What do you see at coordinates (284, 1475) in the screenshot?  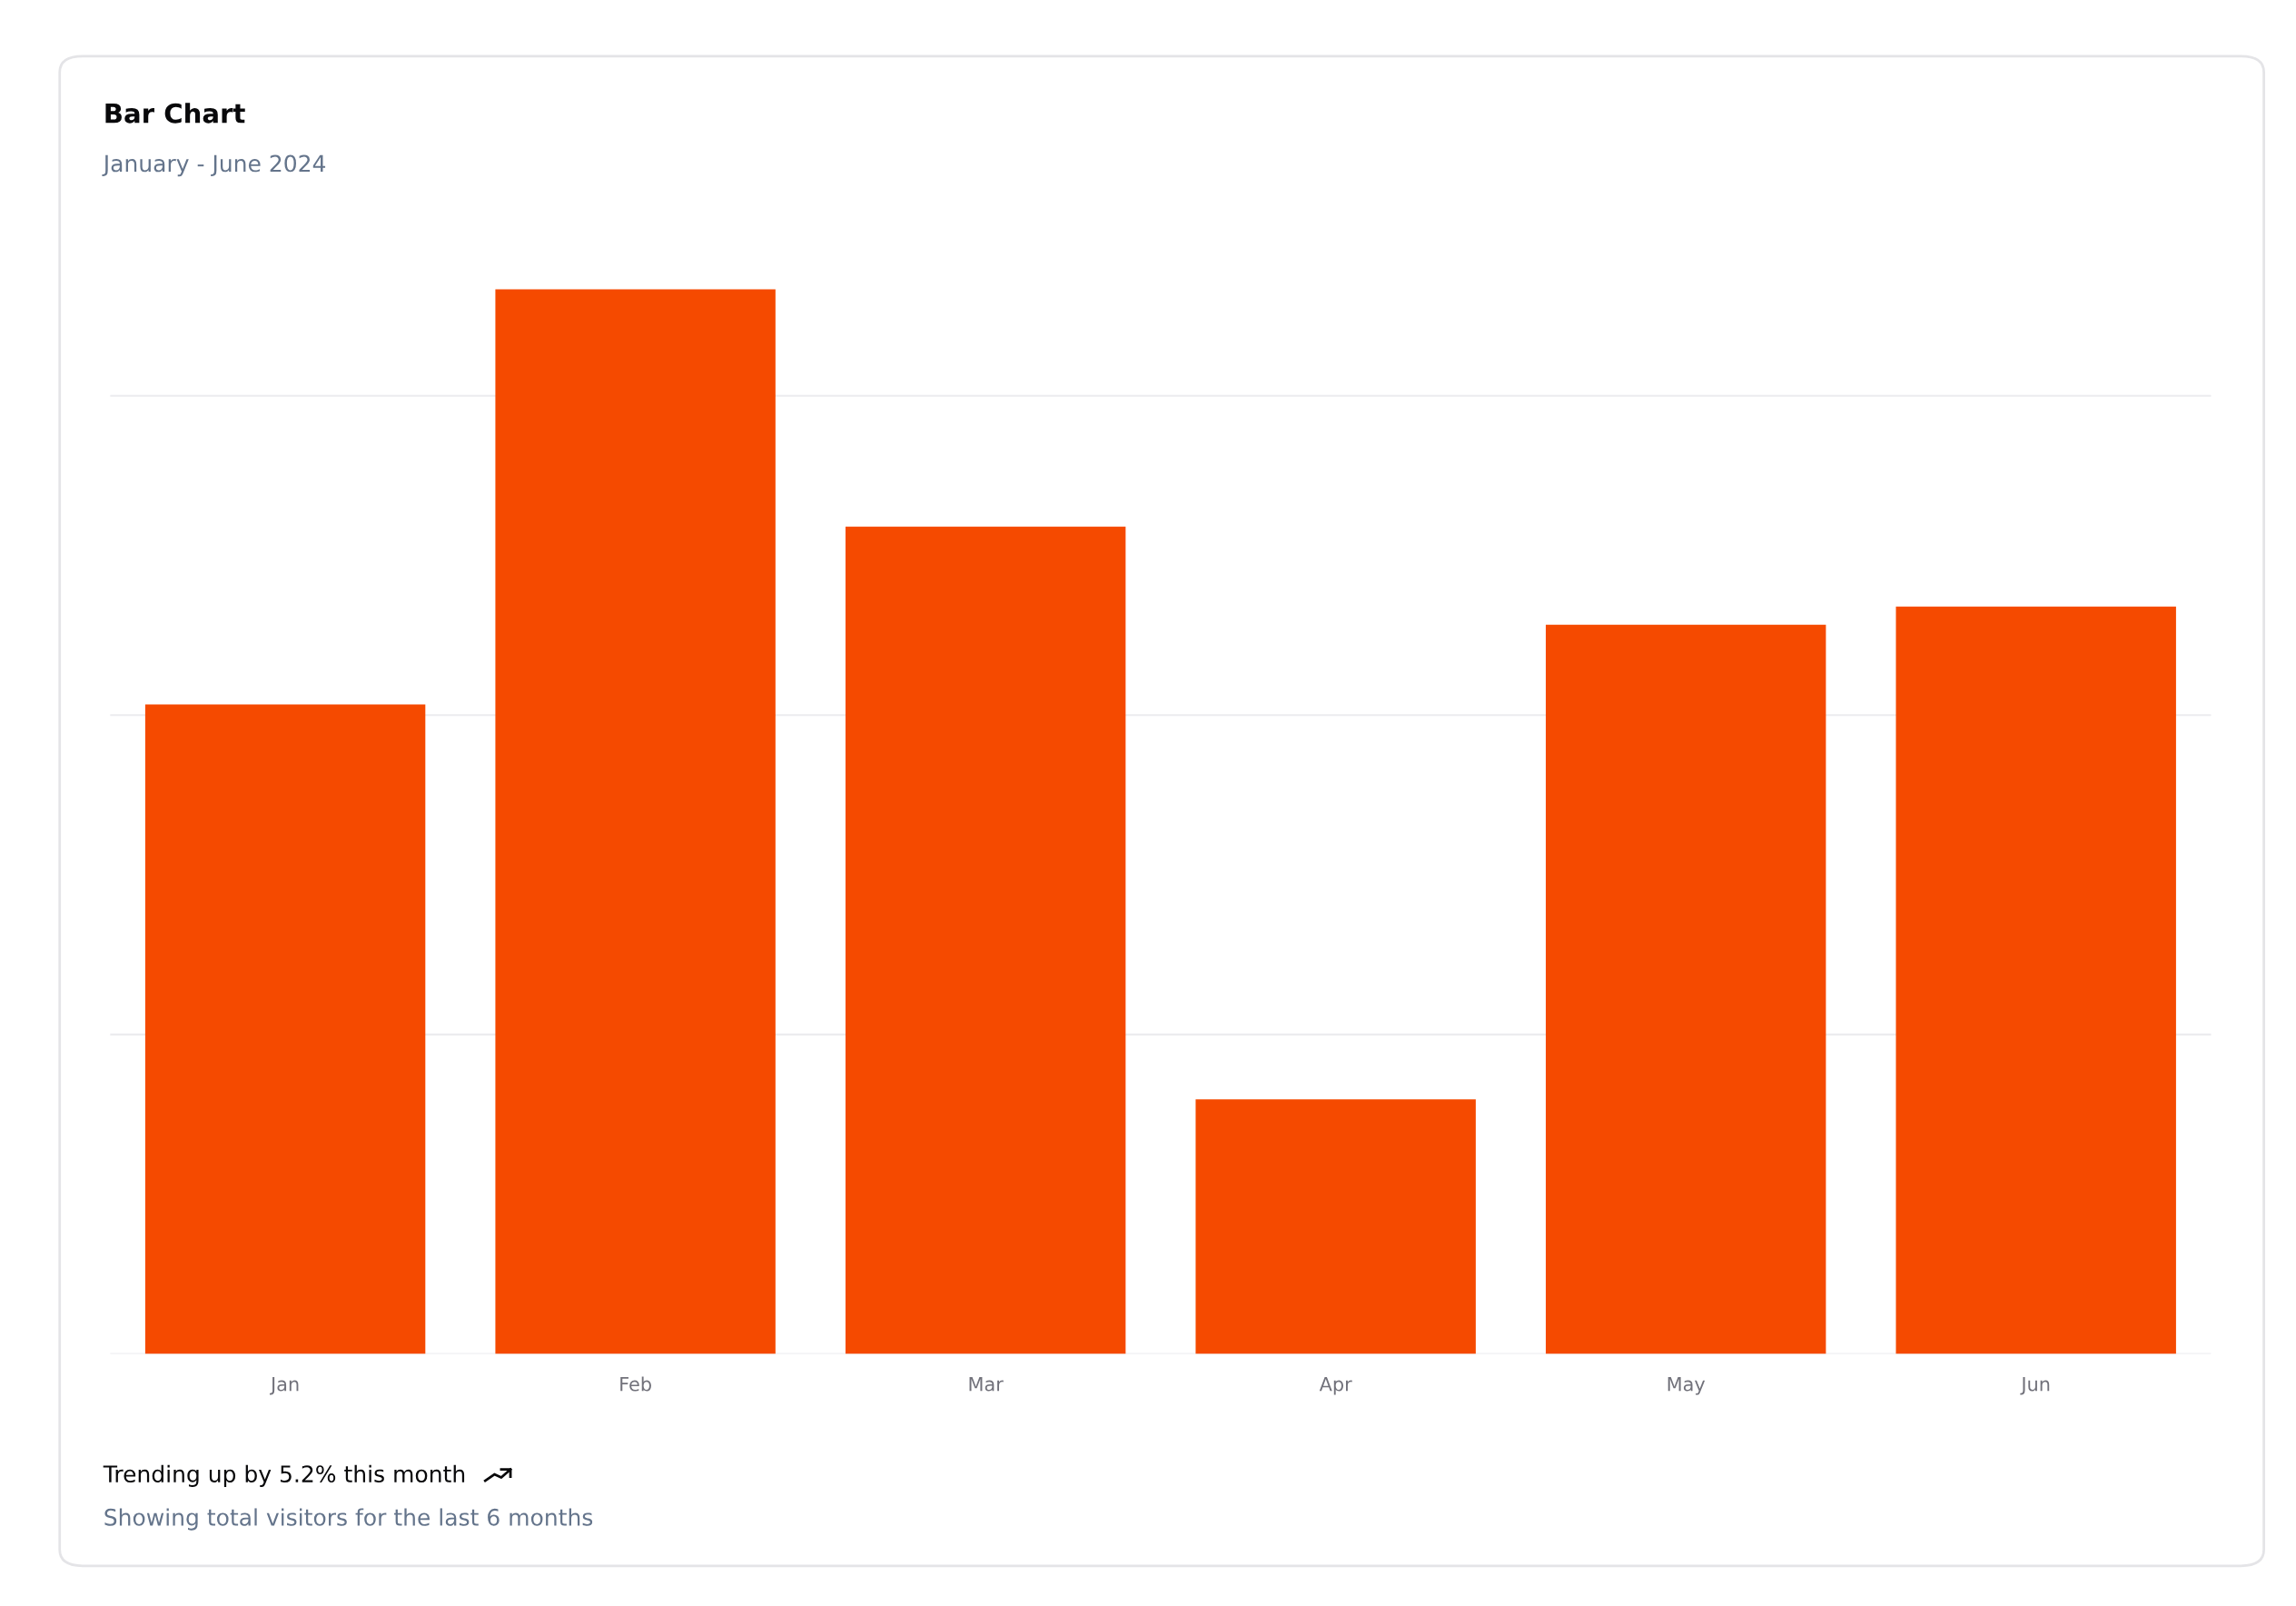 I see `text: Trending up by 5.2% this month` at bounding box center [284, 1475].